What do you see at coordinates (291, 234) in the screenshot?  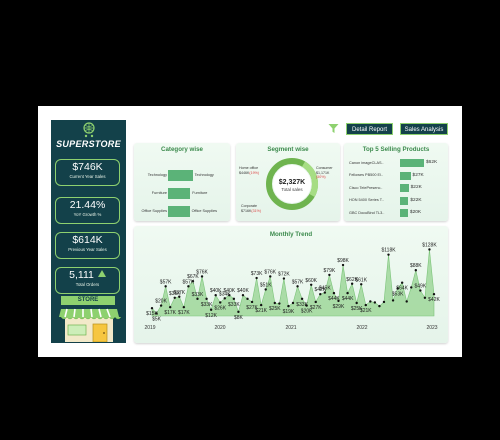 I see `monthly-trend-title: Monthly Trend` at bounding box center [291, 234].